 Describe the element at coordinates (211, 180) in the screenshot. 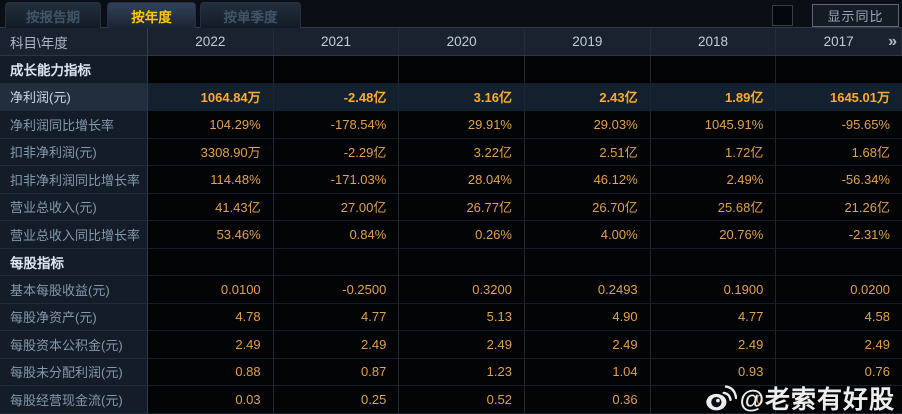

I see `cell-value: 114.48%` at that location.